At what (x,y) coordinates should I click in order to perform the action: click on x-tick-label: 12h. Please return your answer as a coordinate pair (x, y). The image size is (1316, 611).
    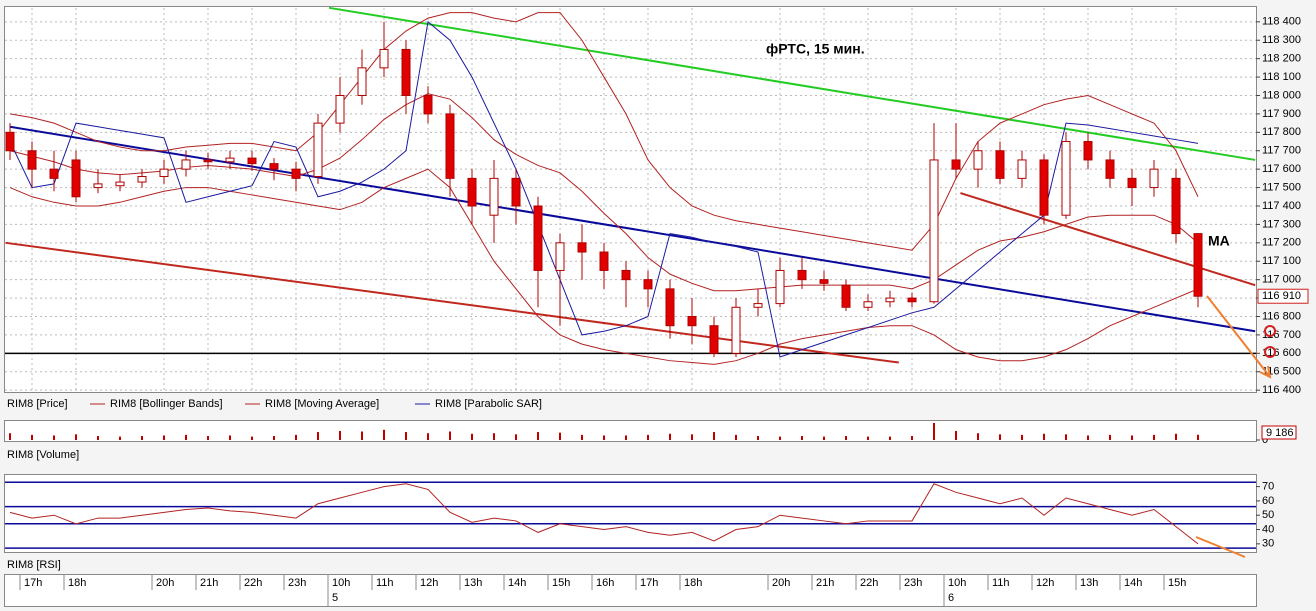
    Looking at the image, I should click on (429, 583).